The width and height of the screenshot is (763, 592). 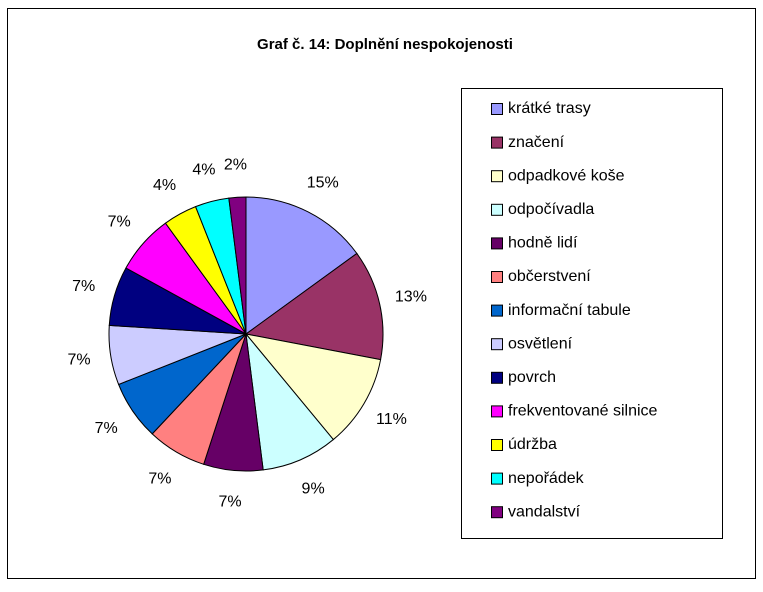 What do you see at coordinates (391, 419) in the screenshot?
I see `data-label: 11%` at bounding box center [391, 419].